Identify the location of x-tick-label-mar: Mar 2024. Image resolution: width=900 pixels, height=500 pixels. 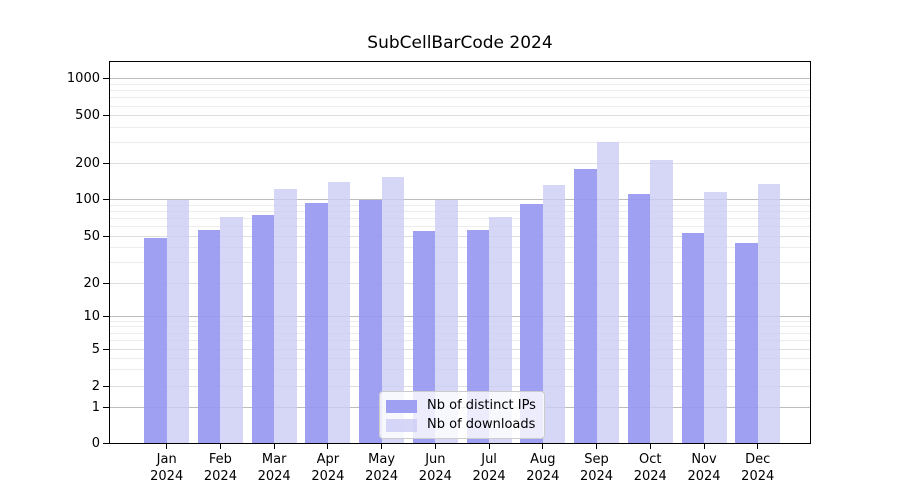
(274, 468).